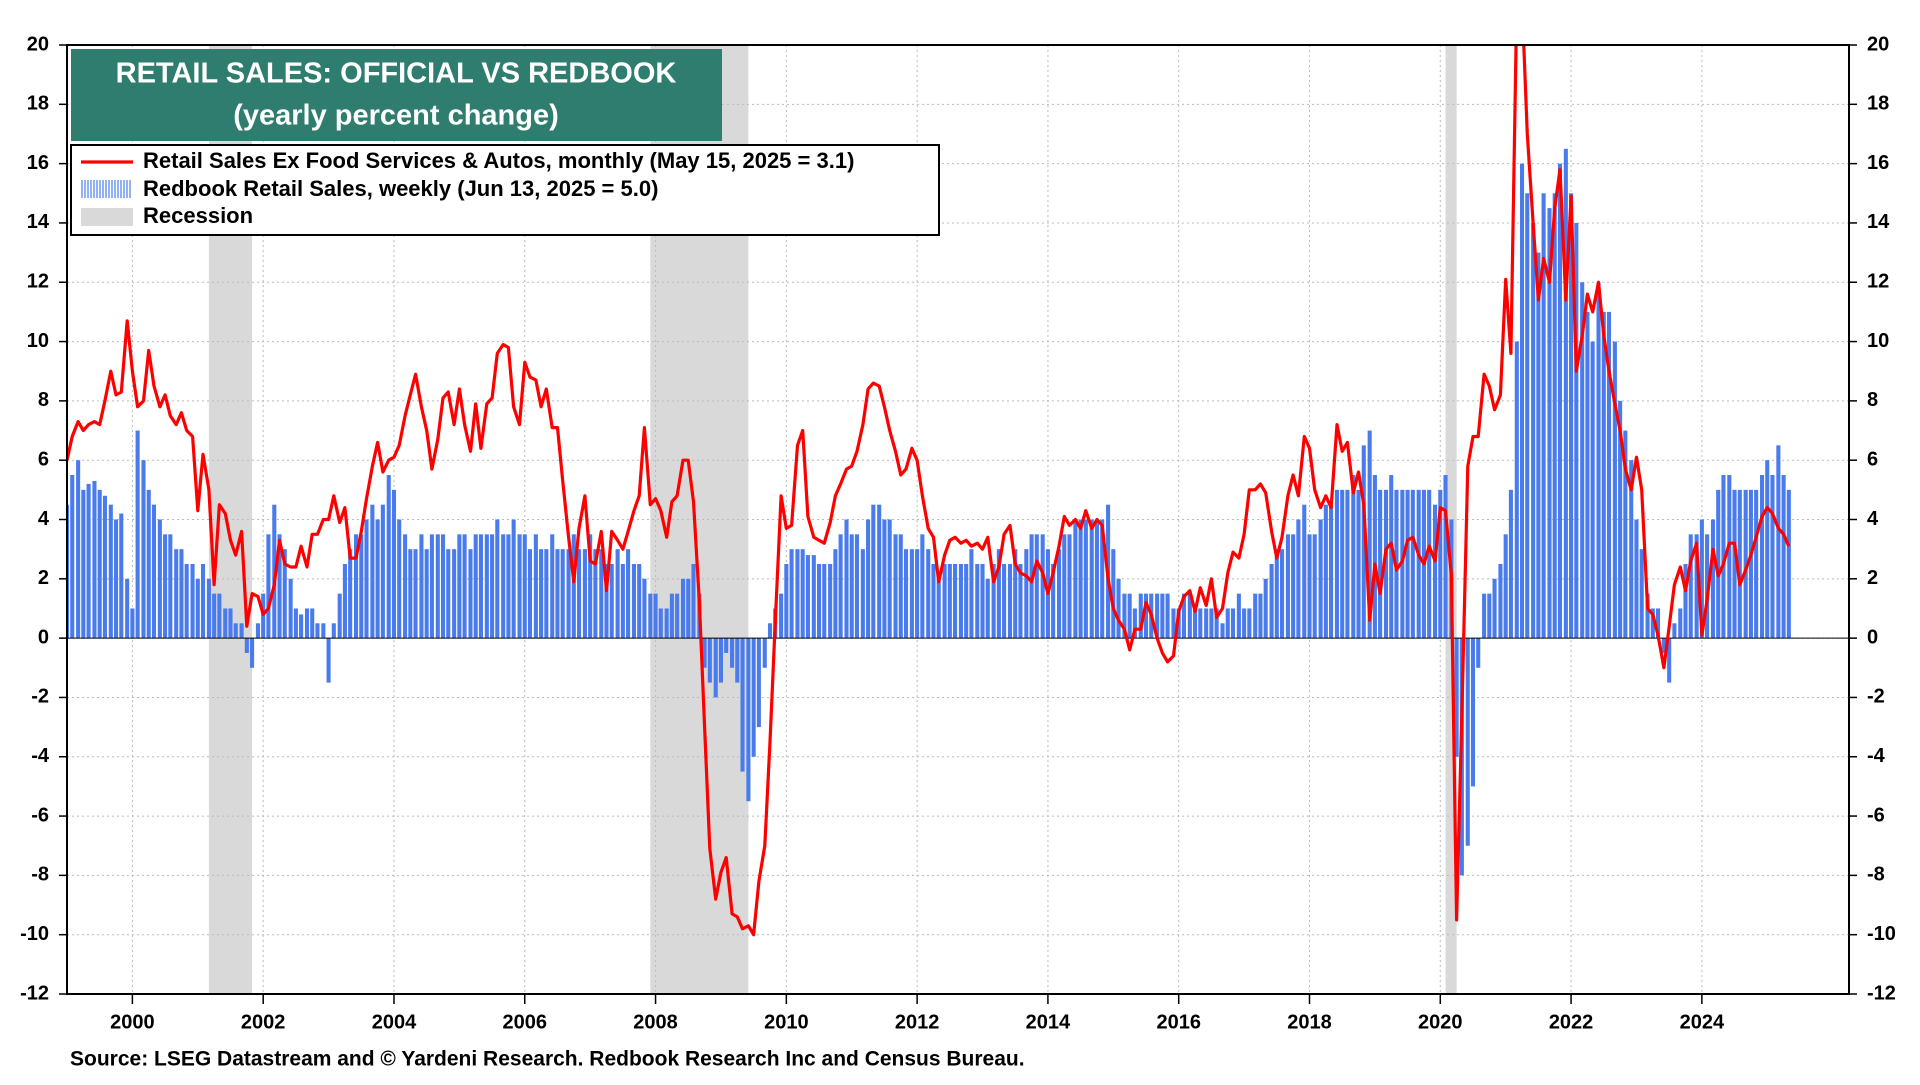 The width and height of the screenshot is (1920, 1085). What do you see at coordinates (1872, 578) in the screenshot?
I see `y2-tick-label: 2` at bounding box center [1872, 578].